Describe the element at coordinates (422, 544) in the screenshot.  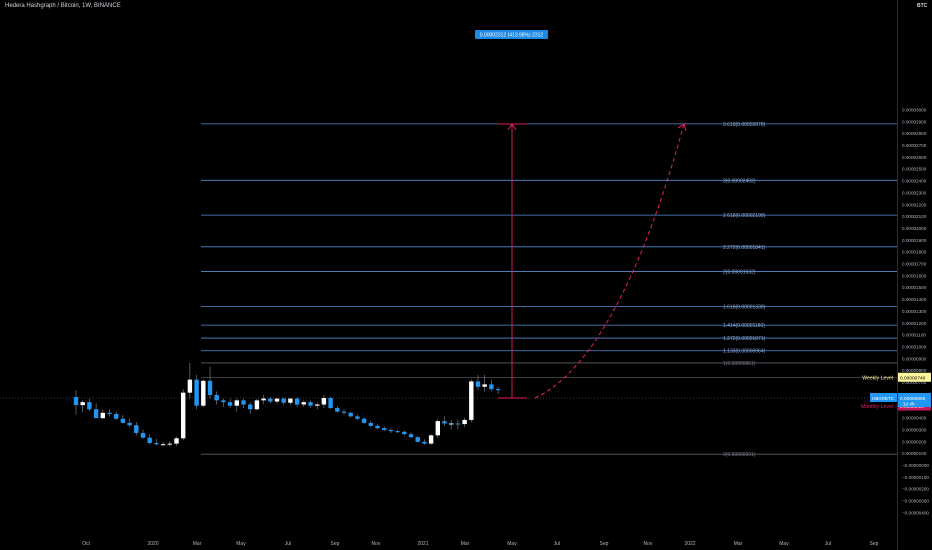
I see `x-tick-label: 2021` at that location.